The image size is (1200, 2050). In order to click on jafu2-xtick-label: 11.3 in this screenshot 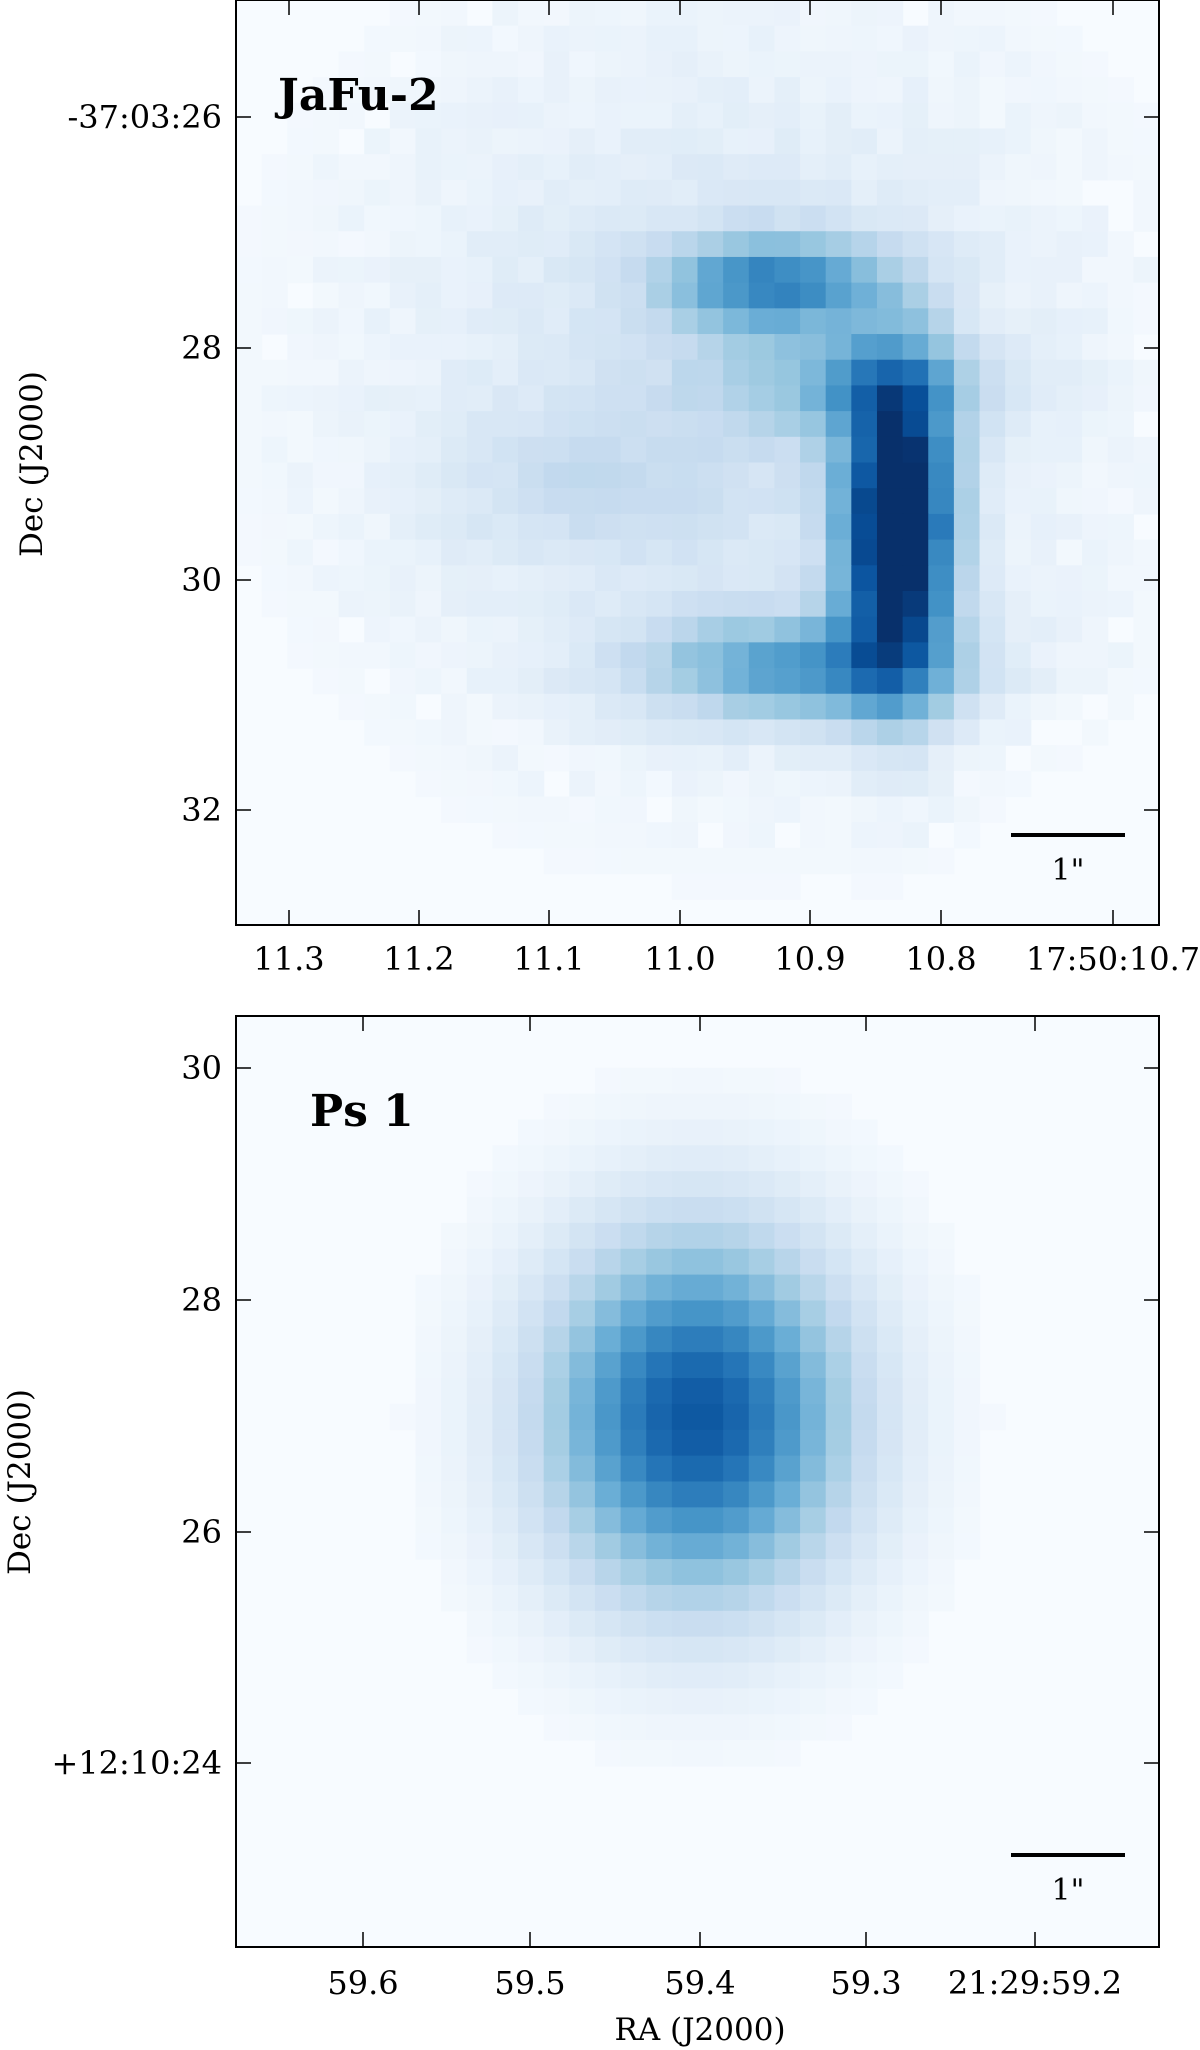, I will do `click(288, 959)`.